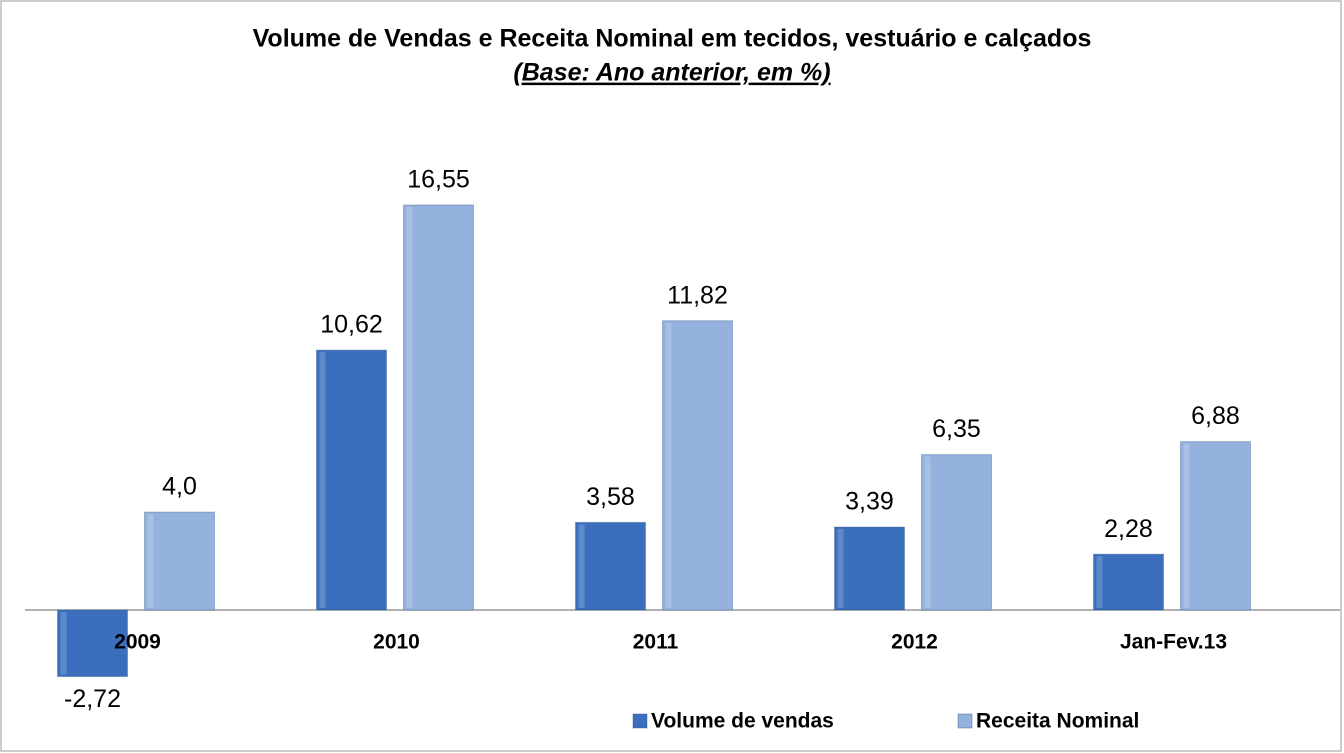 This screenshot has width=1344, height=753. Describe the element at coordinates (914, 642) in the screenshot. I see `x-tick-label: 2012` at that location.